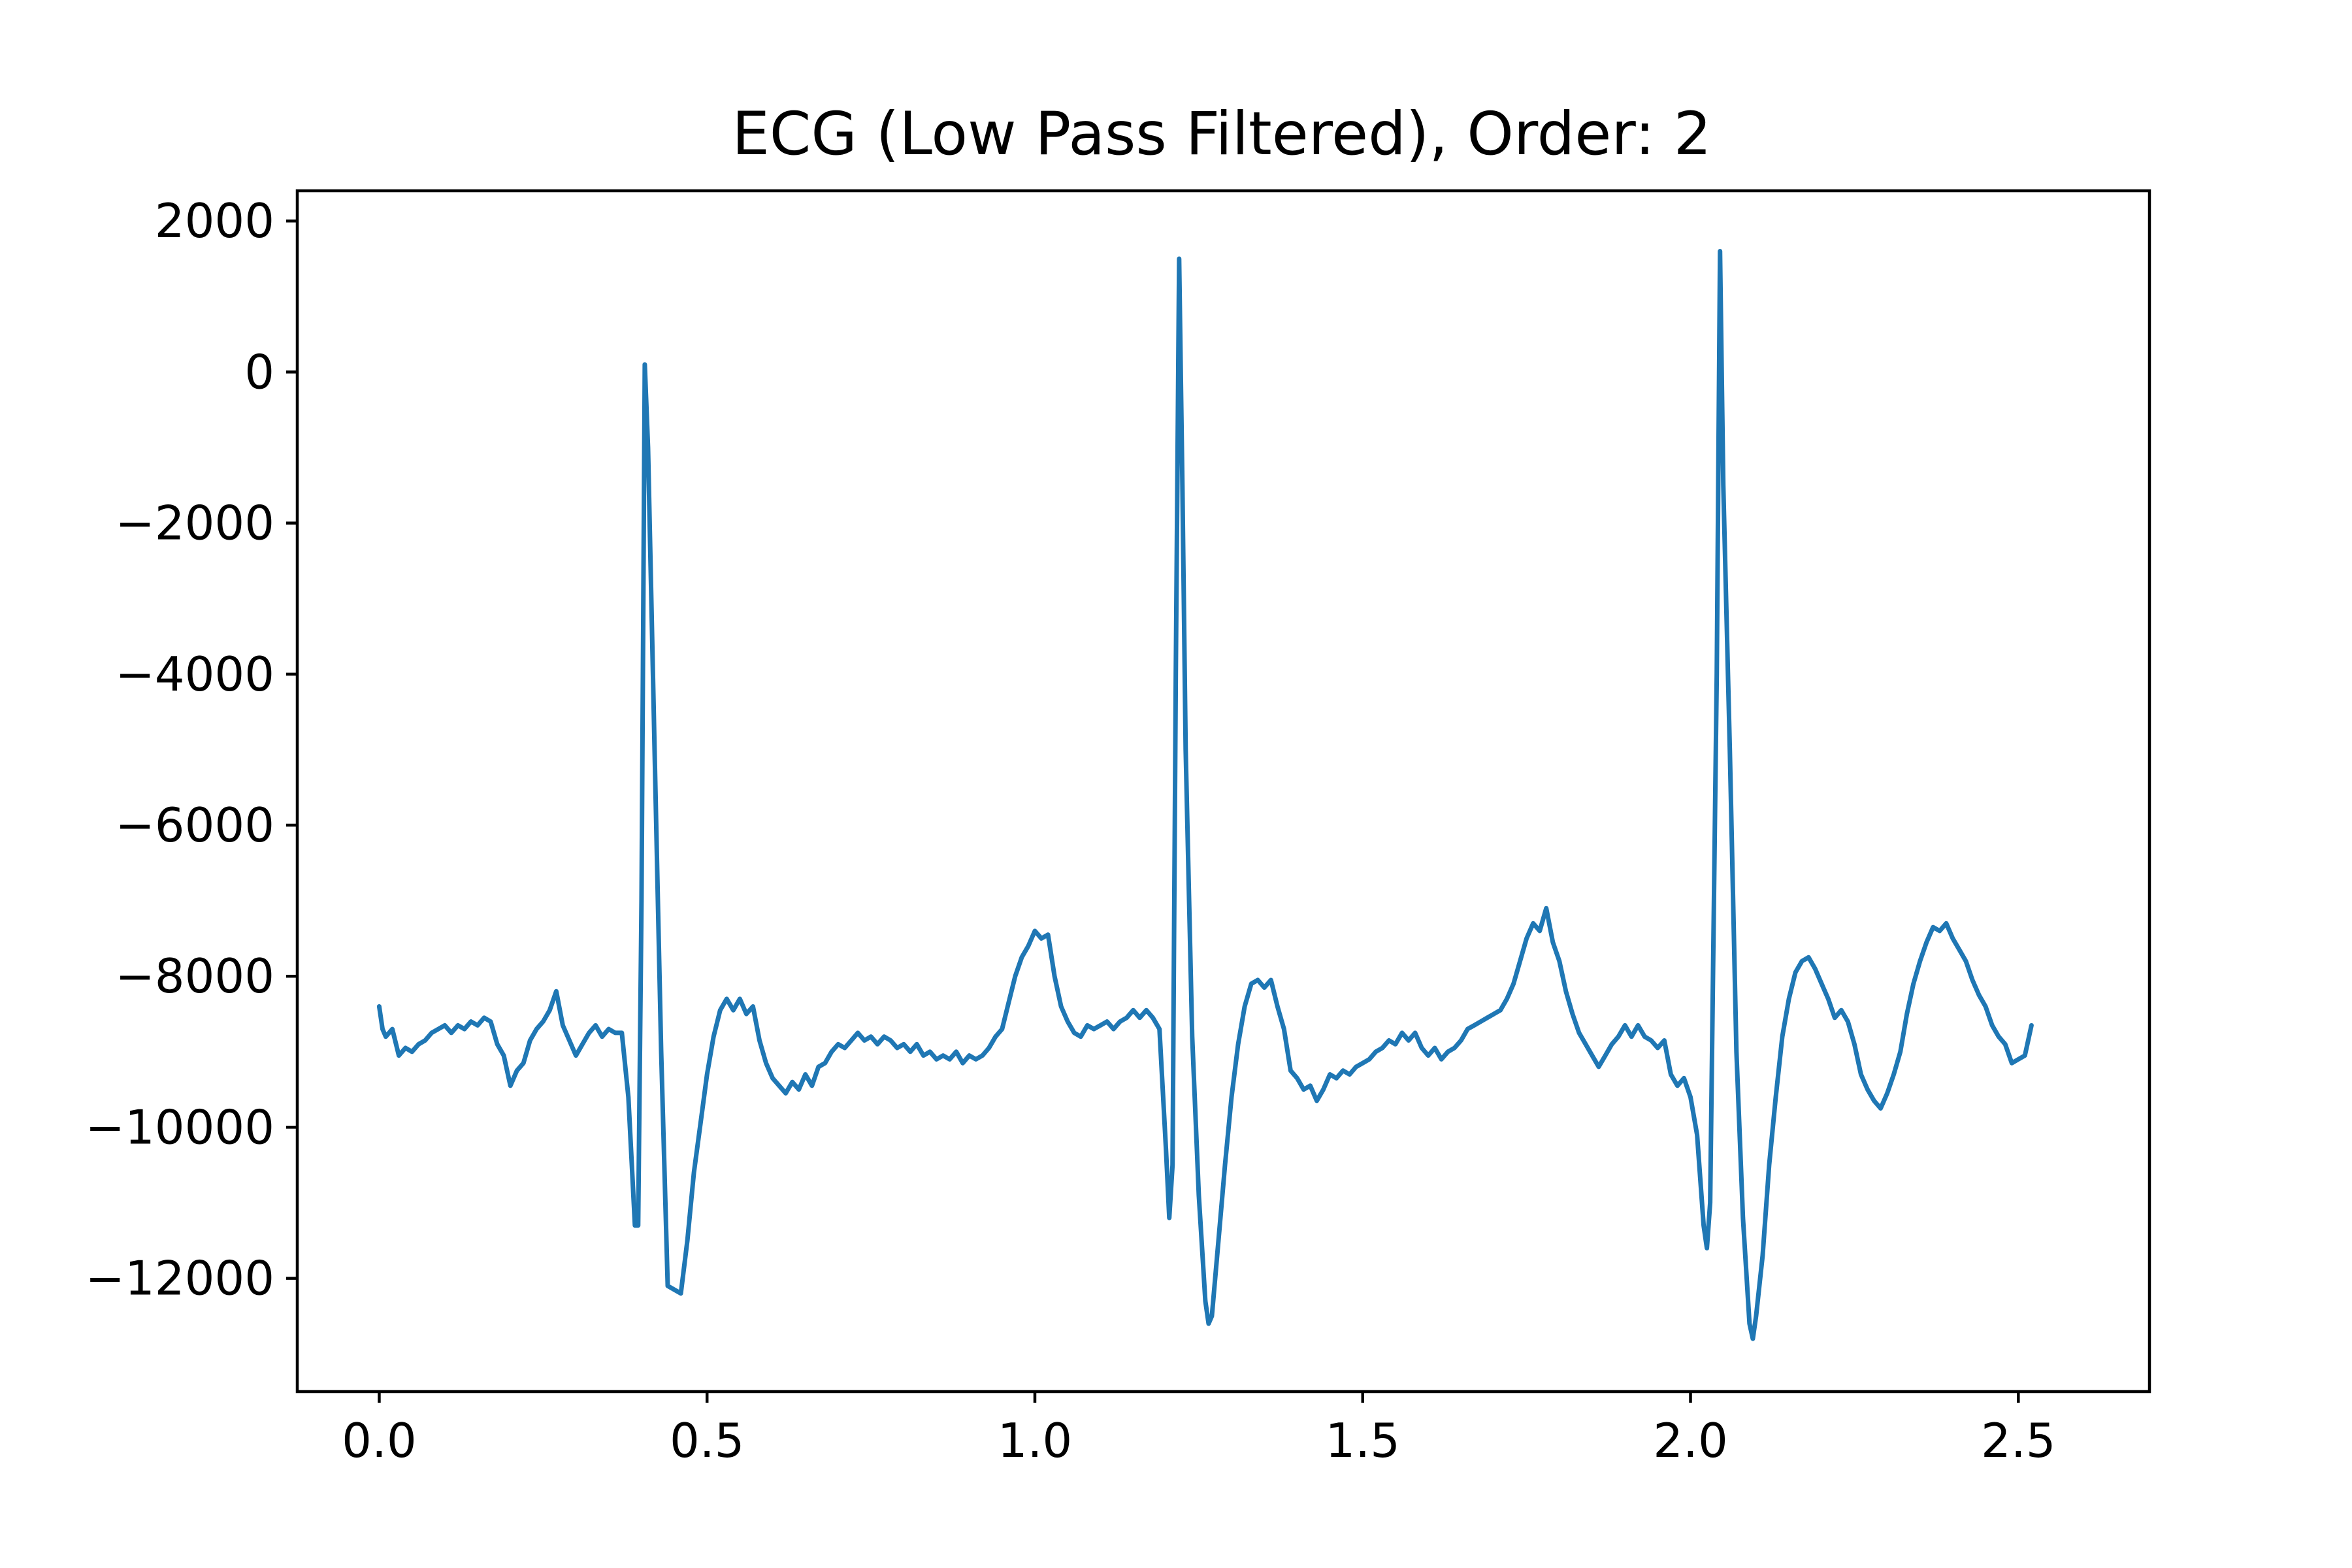 The width and height of the screenshot is (2352, 1568). I want to click on chart-title: ECG (Low Pass Filtered), Order: 2, so click(1221, 134).